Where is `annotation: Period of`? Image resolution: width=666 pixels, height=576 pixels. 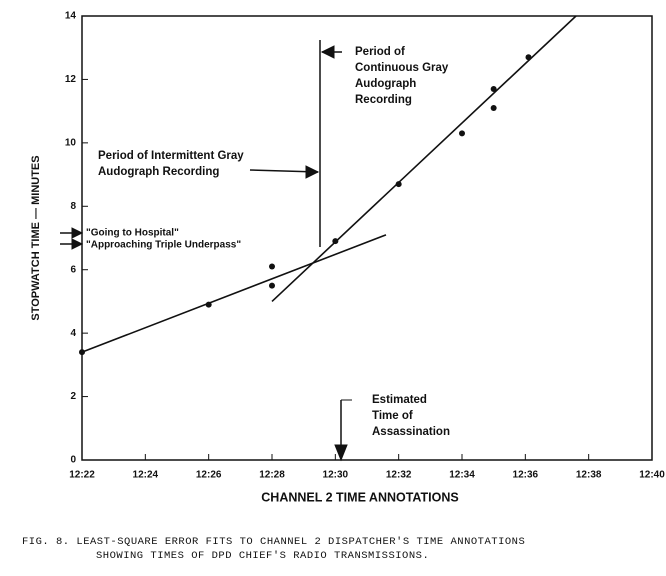
annotation: Period of is located at coordinates (380, 52).